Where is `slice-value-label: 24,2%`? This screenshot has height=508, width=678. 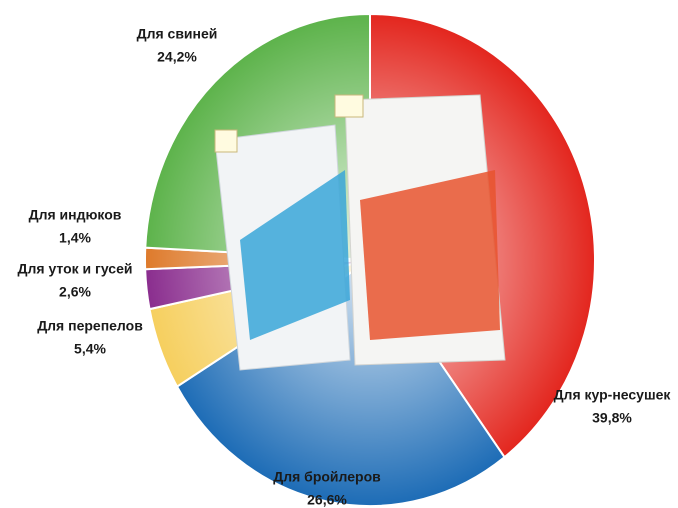
slice-value-label: 24,2% is located at coordinates (177, 57).